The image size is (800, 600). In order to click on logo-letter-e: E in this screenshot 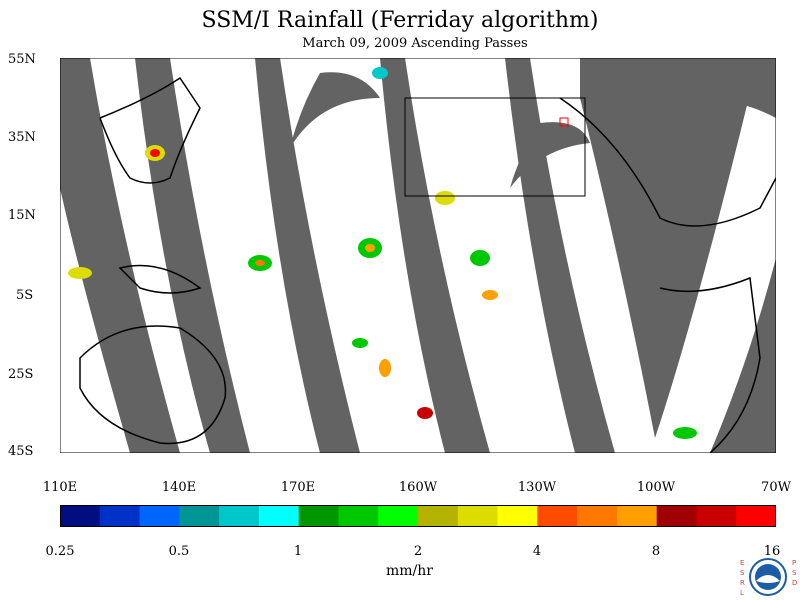, I will do `click(742, 563)`.